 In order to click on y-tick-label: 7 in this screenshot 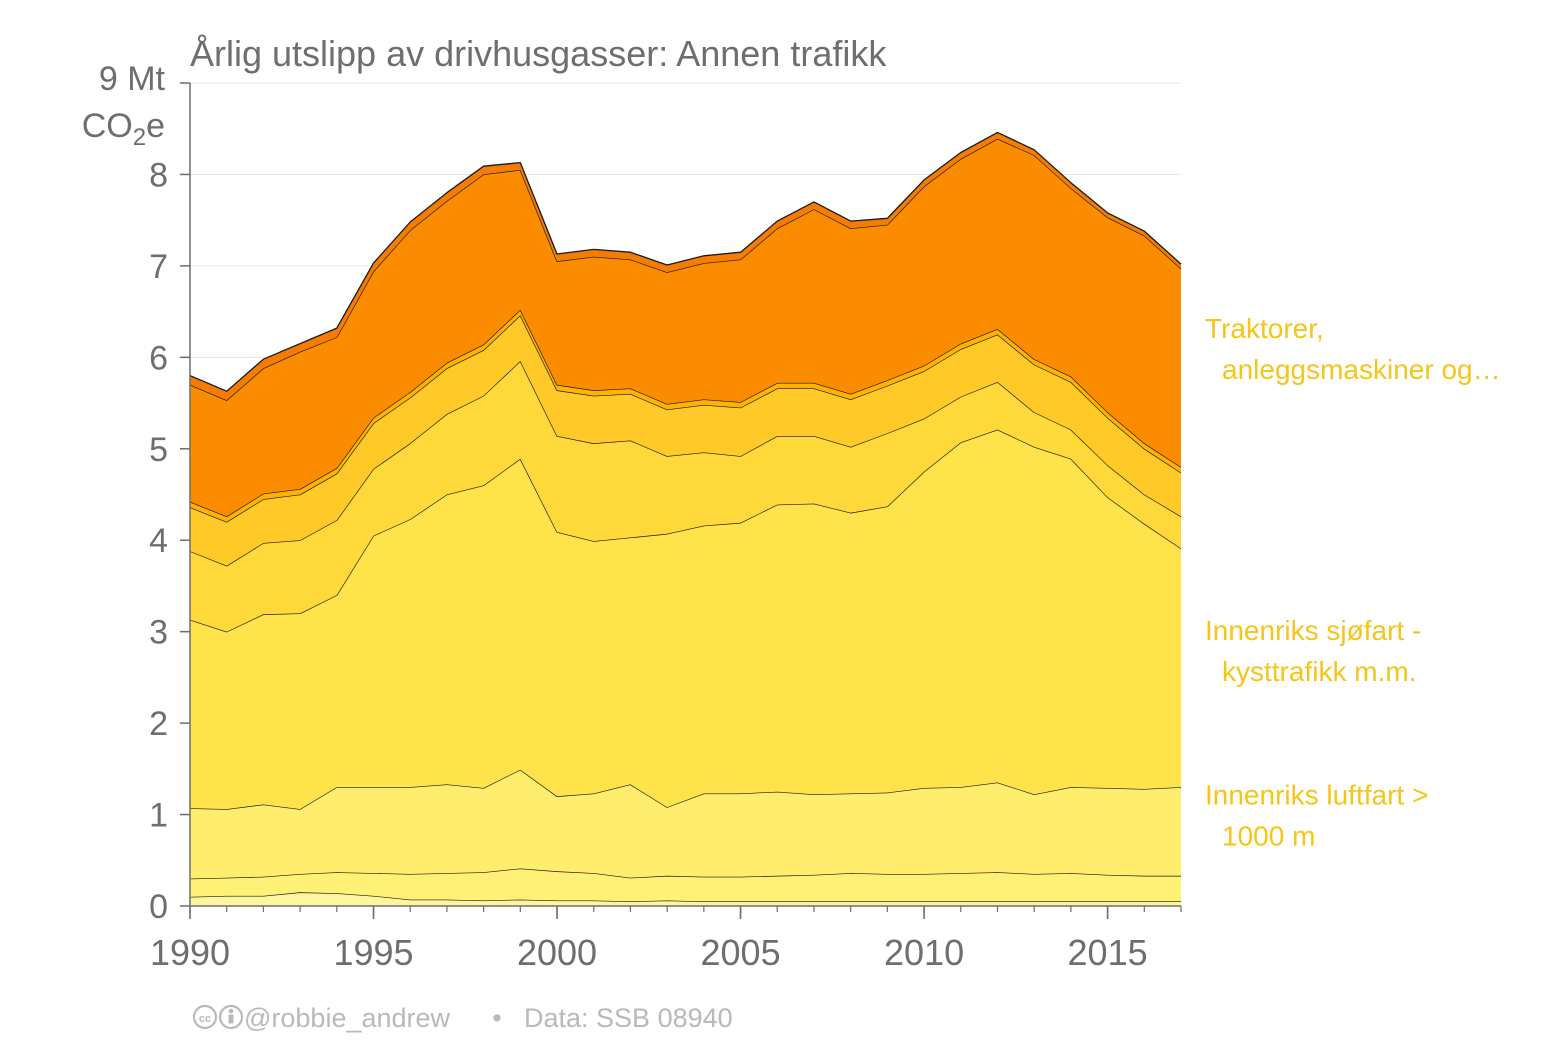, I will do `click(158, 267)`.